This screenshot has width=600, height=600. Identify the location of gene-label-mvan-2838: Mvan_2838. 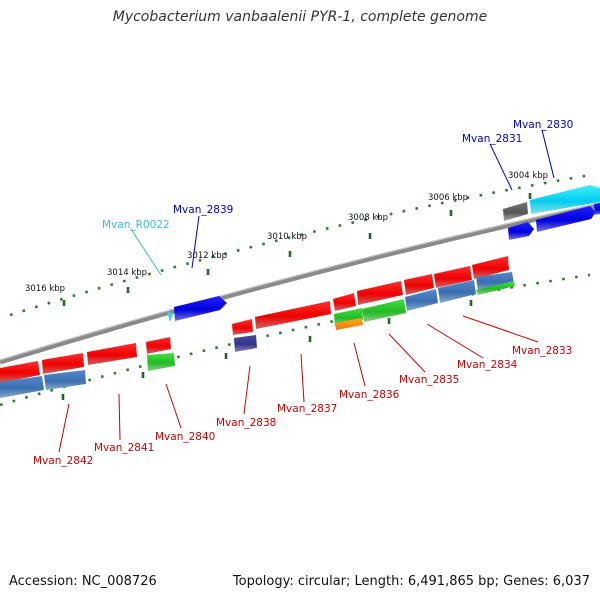
(246, 423).